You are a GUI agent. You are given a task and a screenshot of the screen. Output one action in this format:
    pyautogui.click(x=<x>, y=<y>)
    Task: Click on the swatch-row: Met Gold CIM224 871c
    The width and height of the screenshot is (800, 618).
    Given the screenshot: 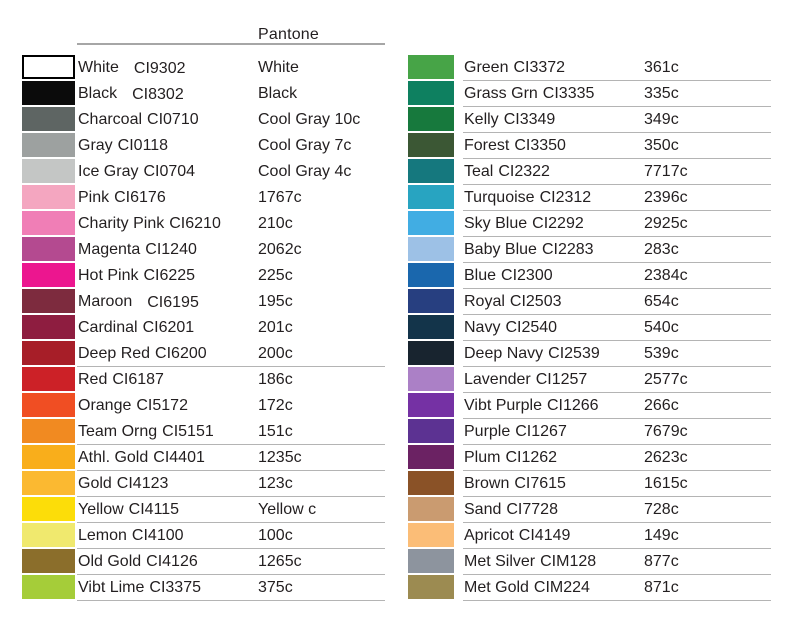 What is the action you would take?
    pyautogui.click(x=604, y=588)
    